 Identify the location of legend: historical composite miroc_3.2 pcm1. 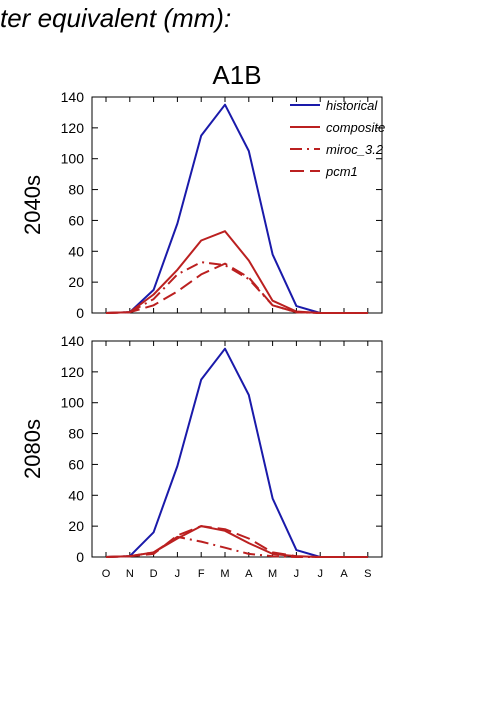
(337, 138).